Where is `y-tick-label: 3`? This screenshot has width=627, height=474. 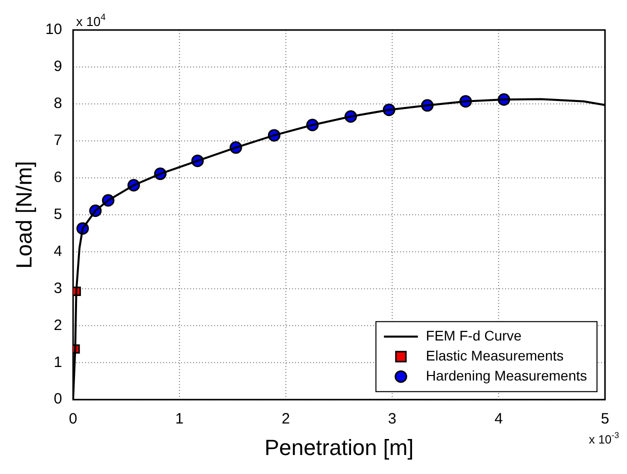
y-tick-label: 3 is located at coordinates (58, 288).